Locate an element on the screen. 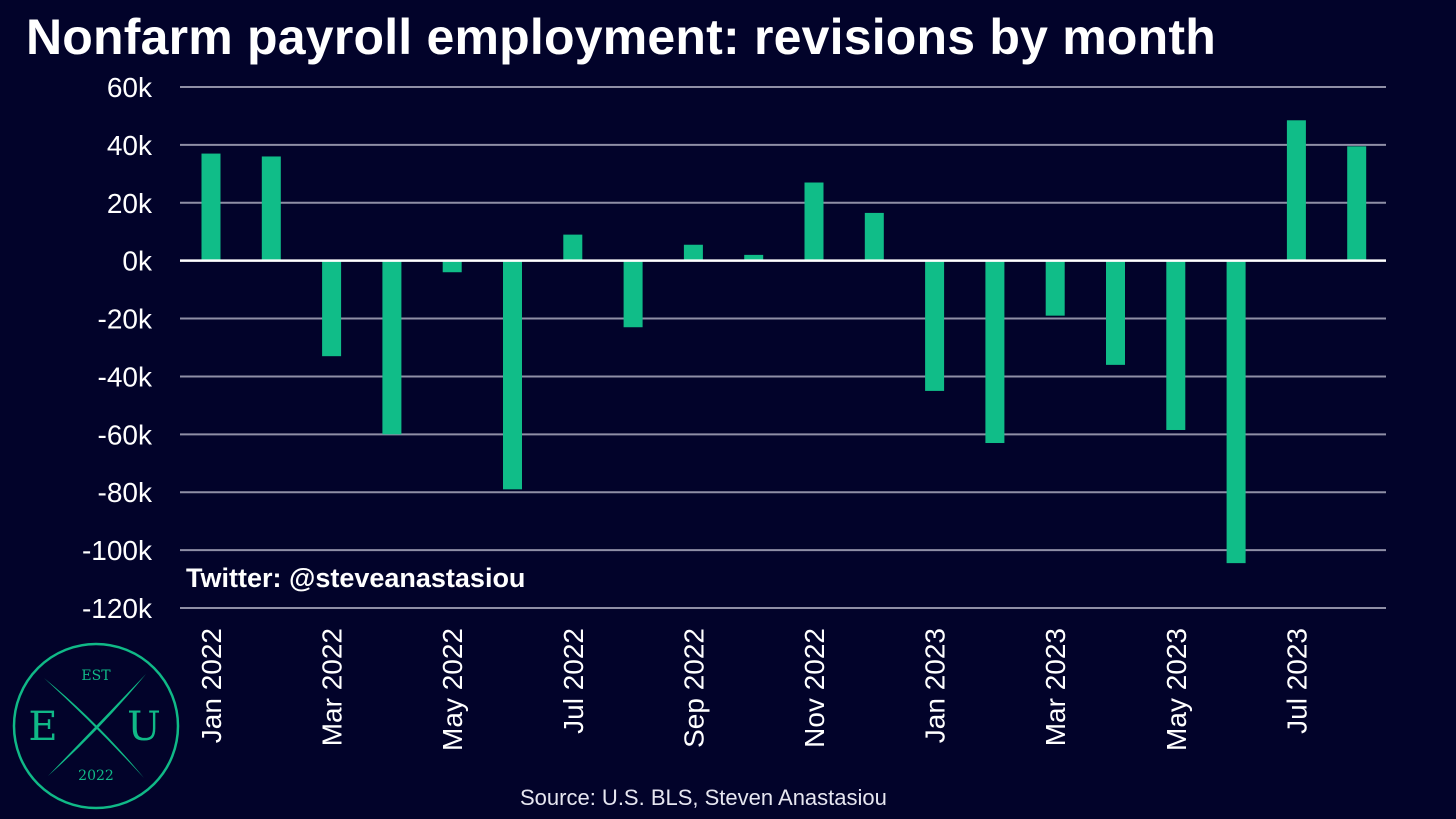 Image resolution: width=1456 pixels, height=819 pixels. x-tick-label: Jul 2022 is located at coordinates (573, 681).